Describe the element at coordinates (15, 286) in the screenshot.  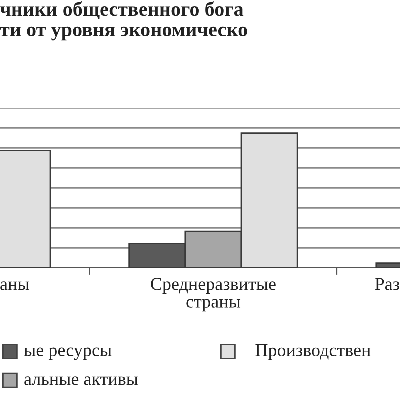
I see `x-tick-label: аны` at that location.